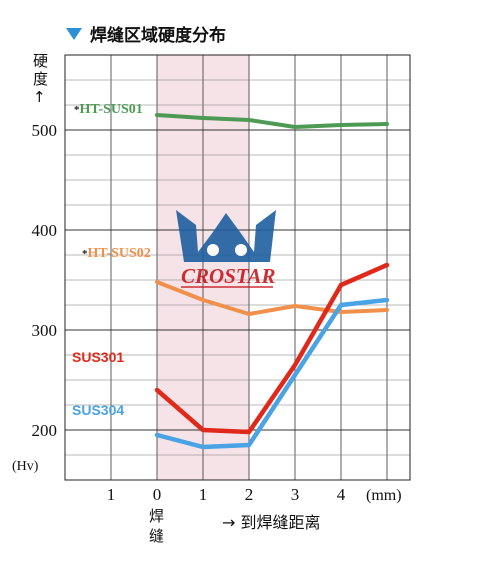  I want to click on series-line-ht-sus01, so click(272, 121).